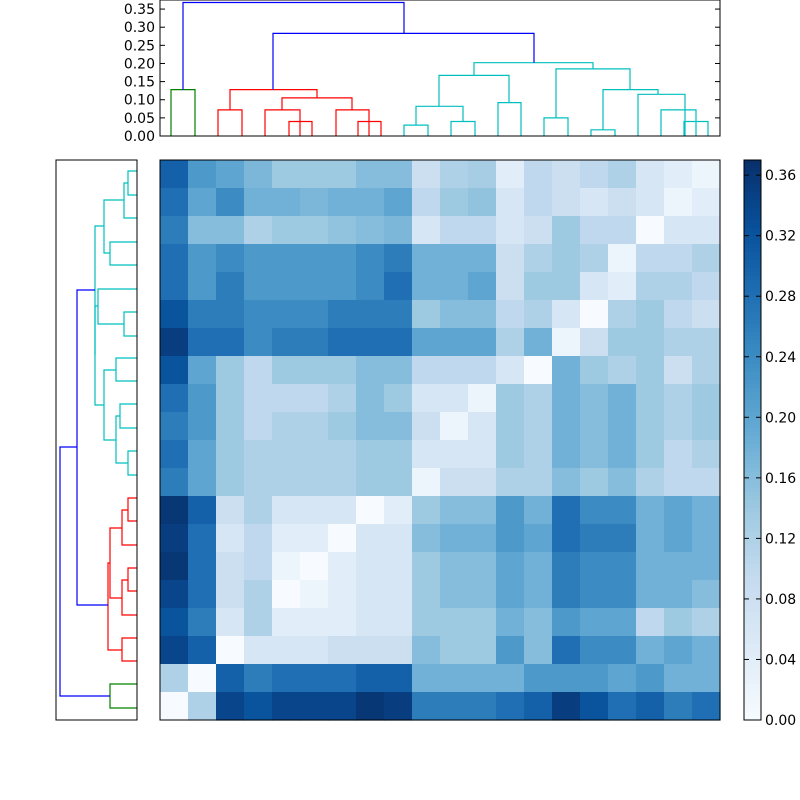 The height and width of the screenshot is (800, 800). Describe the element at coordinates (139, 83) in the screenshot. I see `top-dendrogram-tick-label: 0.15` at that location.